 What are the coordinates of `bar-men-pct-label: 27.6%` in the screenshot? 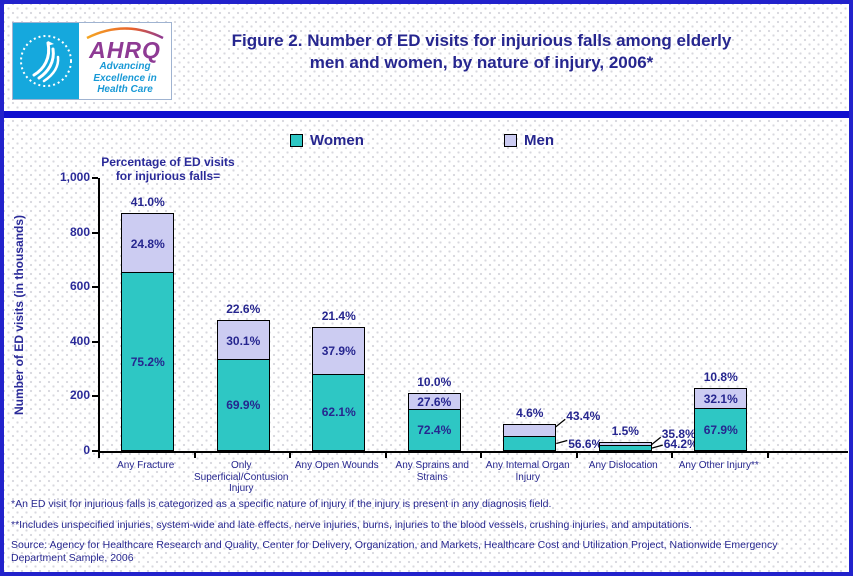 It's located at (434, 401).